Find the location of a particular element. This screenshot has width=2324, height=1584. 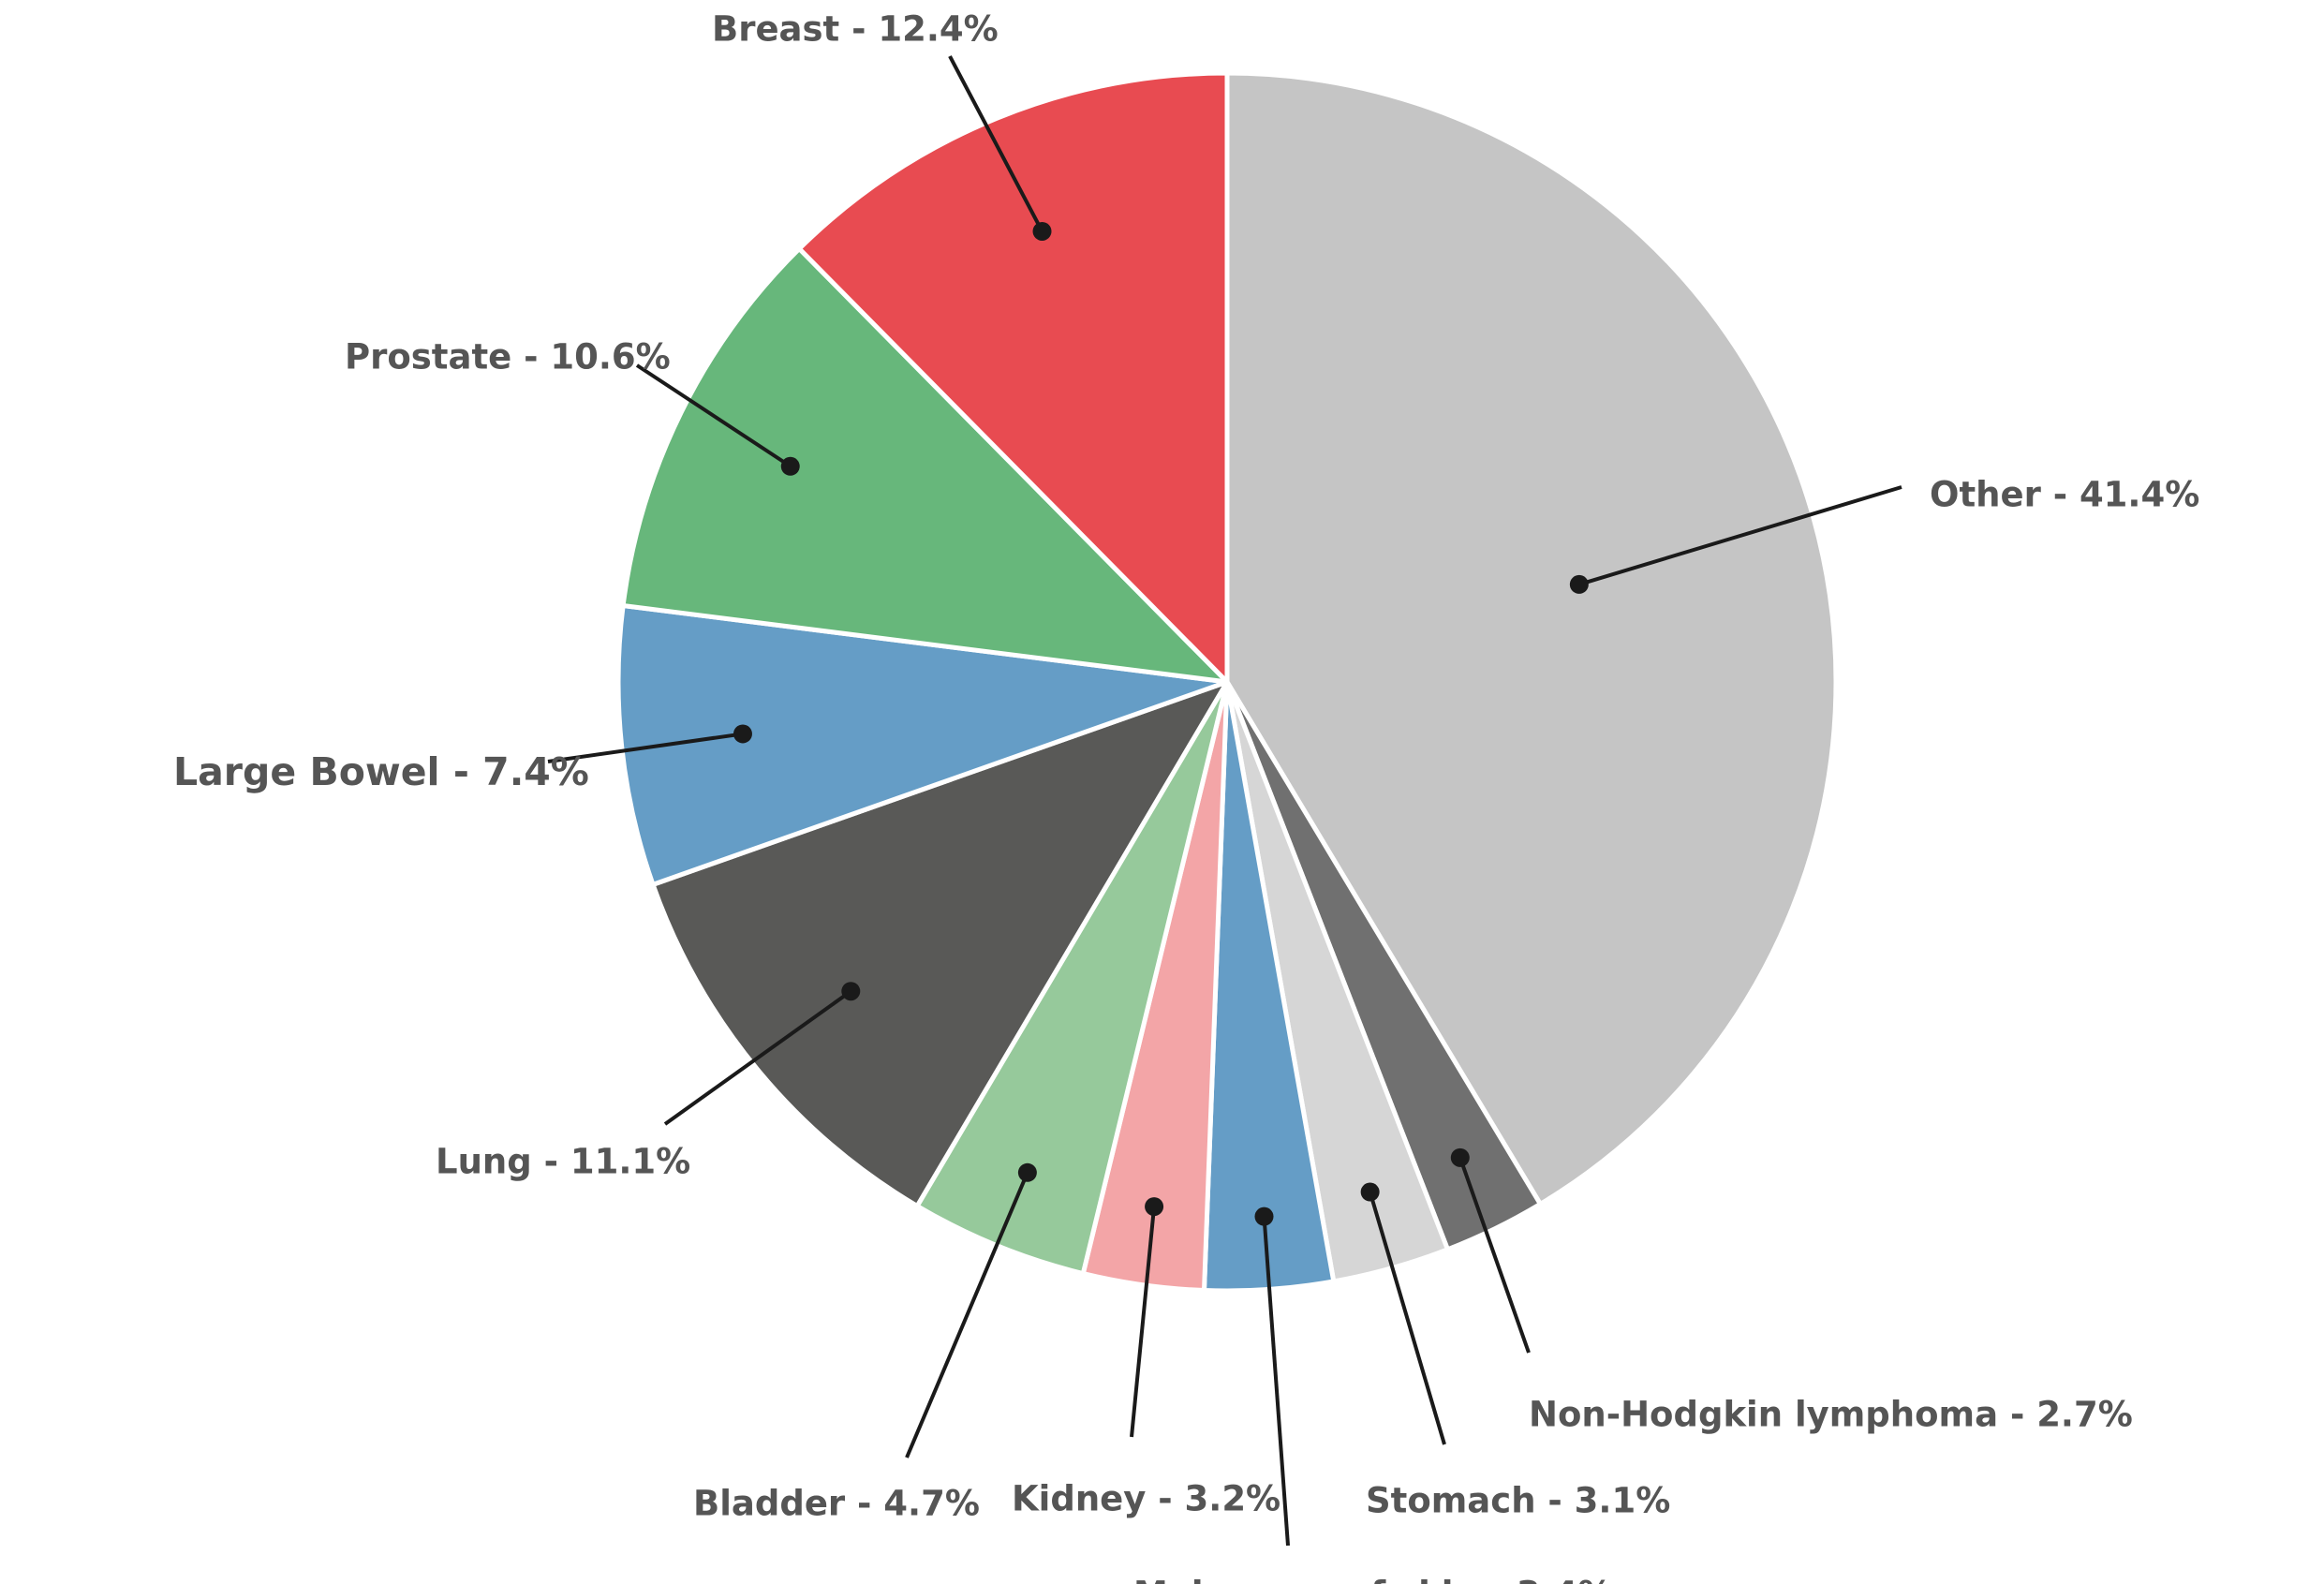

leader-line-non-hodgkin-lymphoma is located at coordinates (1495, 1255).